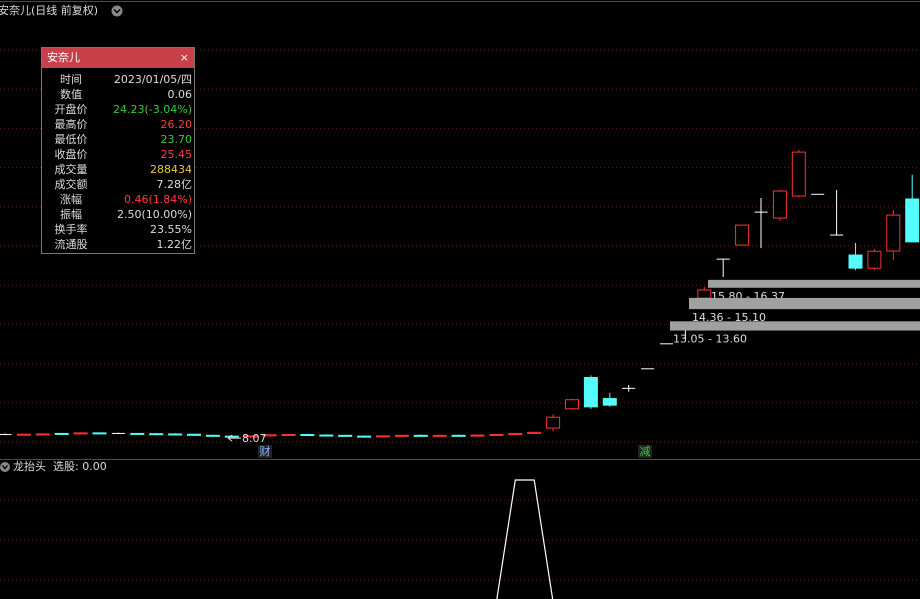 The image size is (920, 599). Describe the element at coordinates (180, 94) in the screenshot. I see `info-value: 0.06` at that location.